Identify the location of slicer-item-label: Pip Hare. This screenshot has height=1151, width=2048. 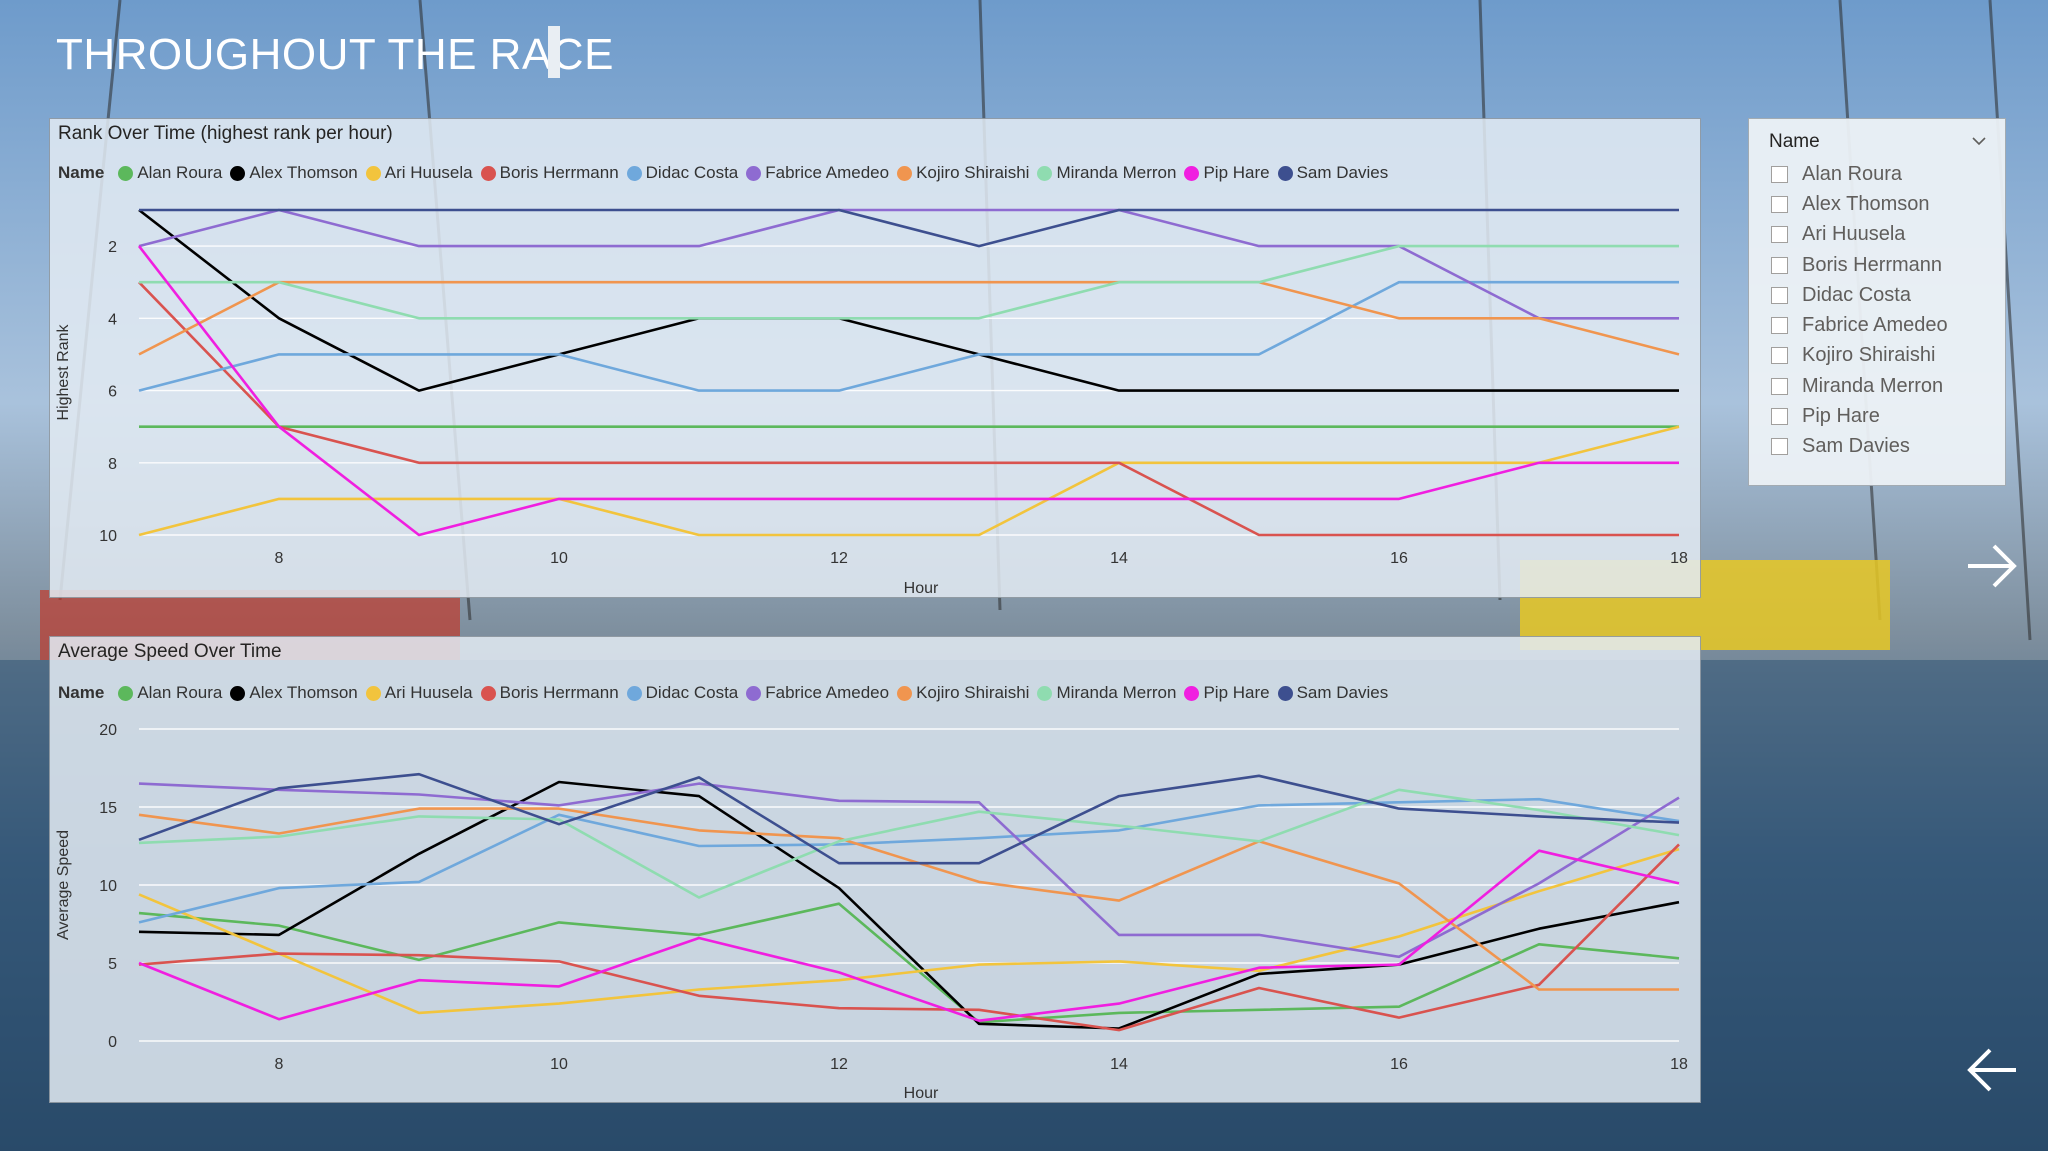
(1841, 416).